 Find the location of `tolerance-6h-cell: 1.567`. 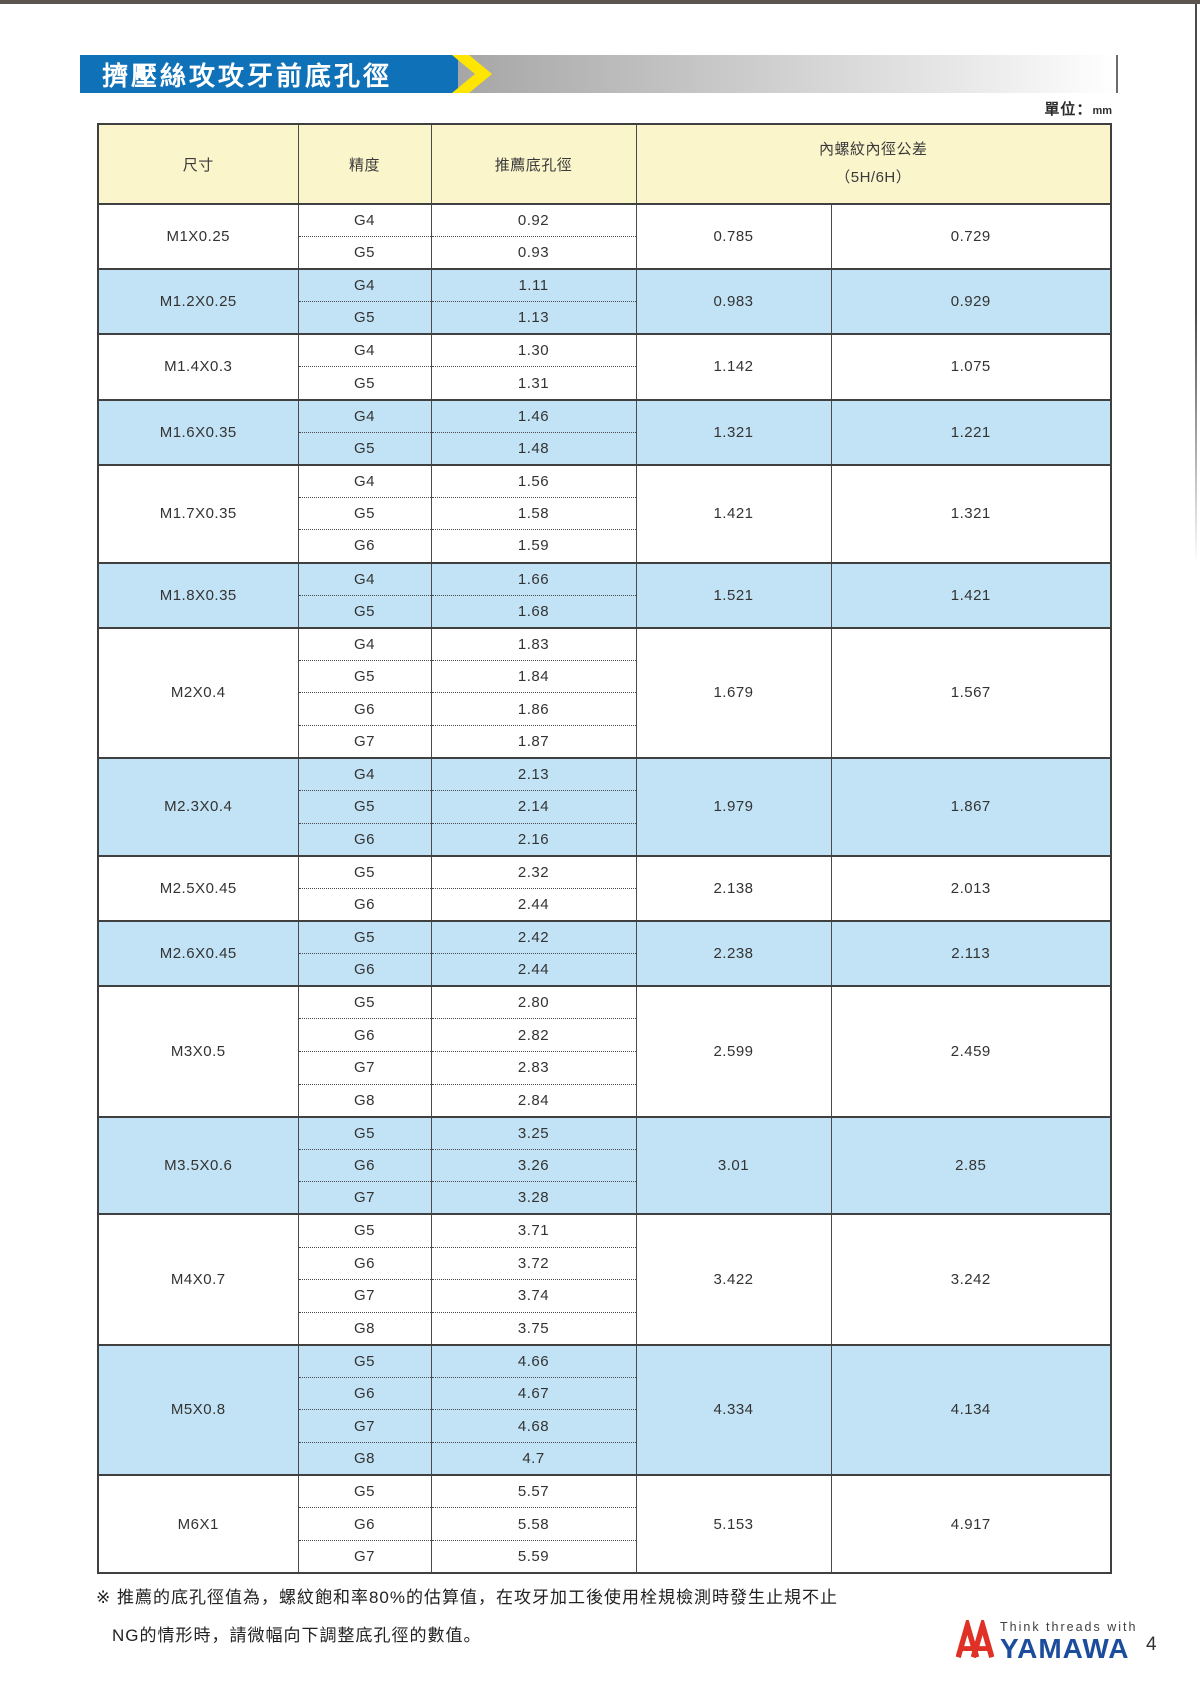

tolerance-6h-cell: 1.567 is located at coordinates (971, 692).